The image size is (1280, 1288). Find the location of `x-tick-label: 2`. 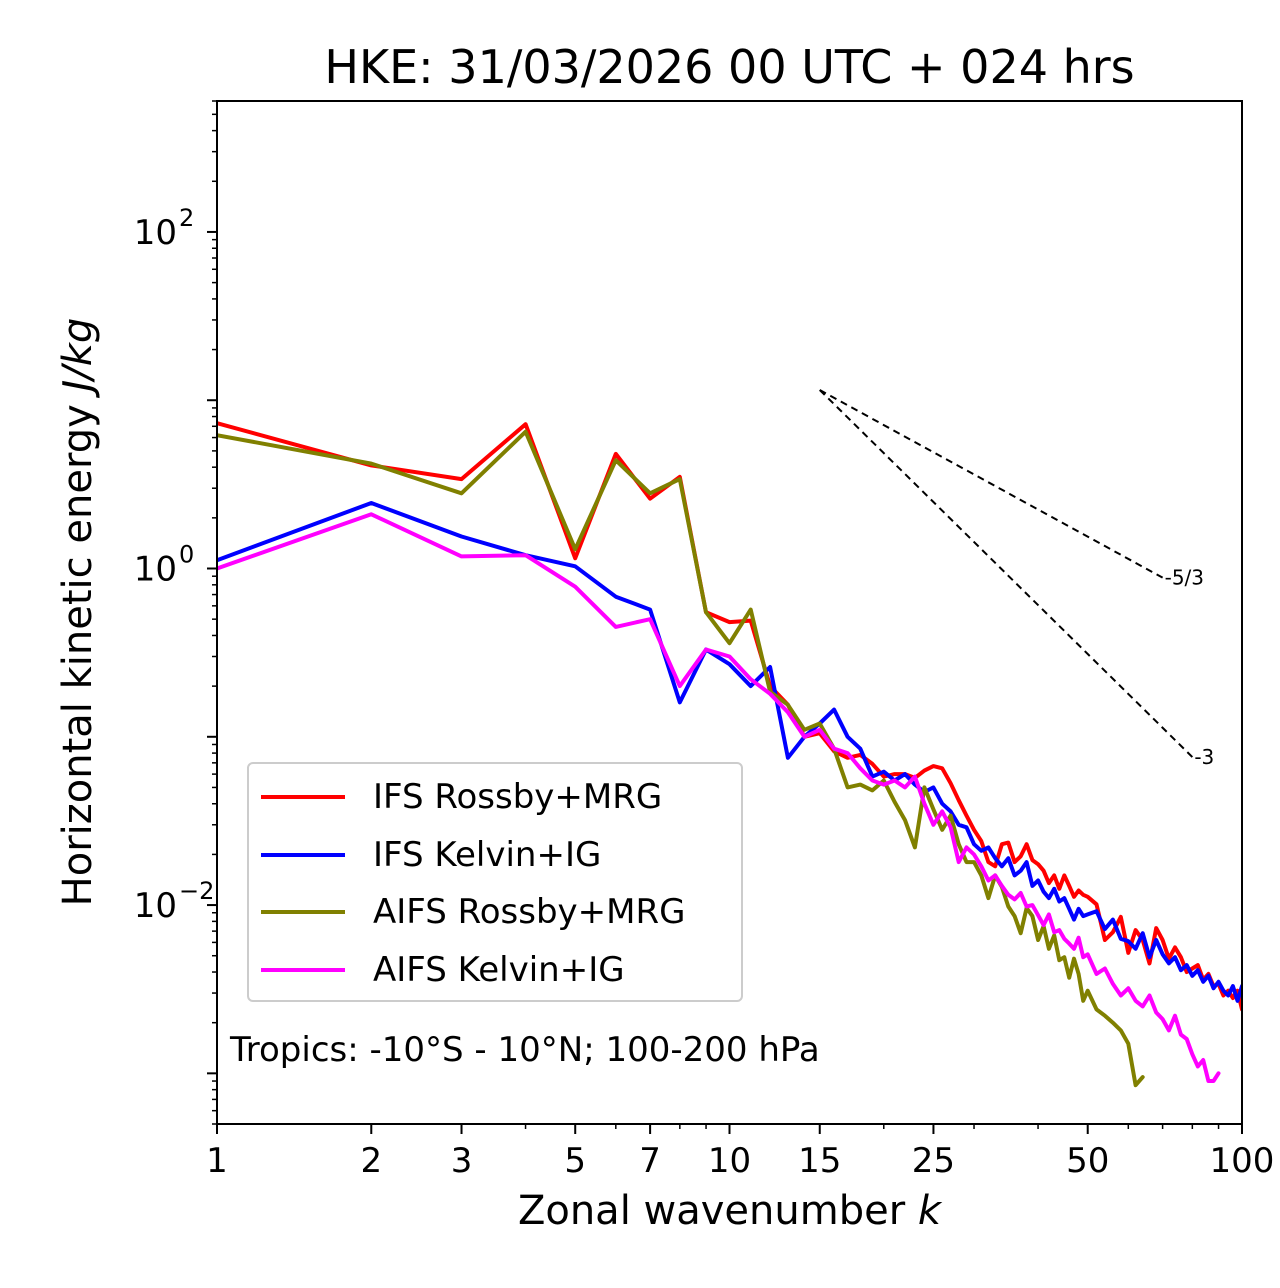

x-tick-label: 2 is located at coordinates (371, 1161).